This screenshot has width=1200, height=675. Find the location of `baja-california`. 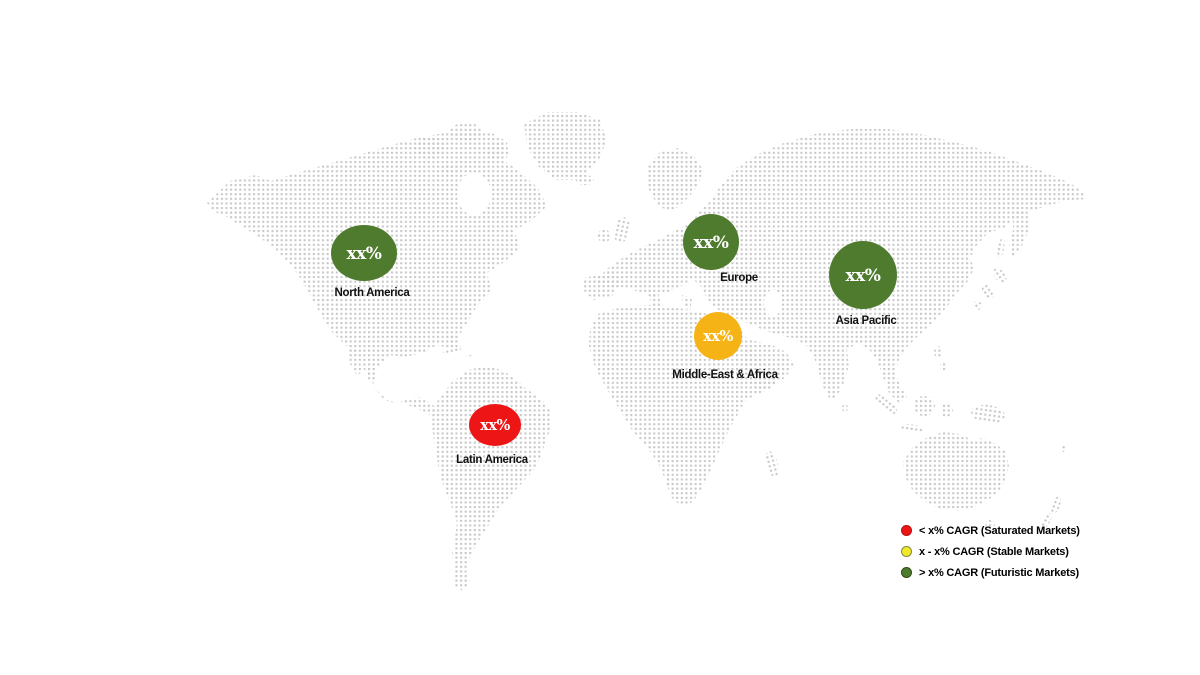

baja-california is located at coordinates (355, 360).